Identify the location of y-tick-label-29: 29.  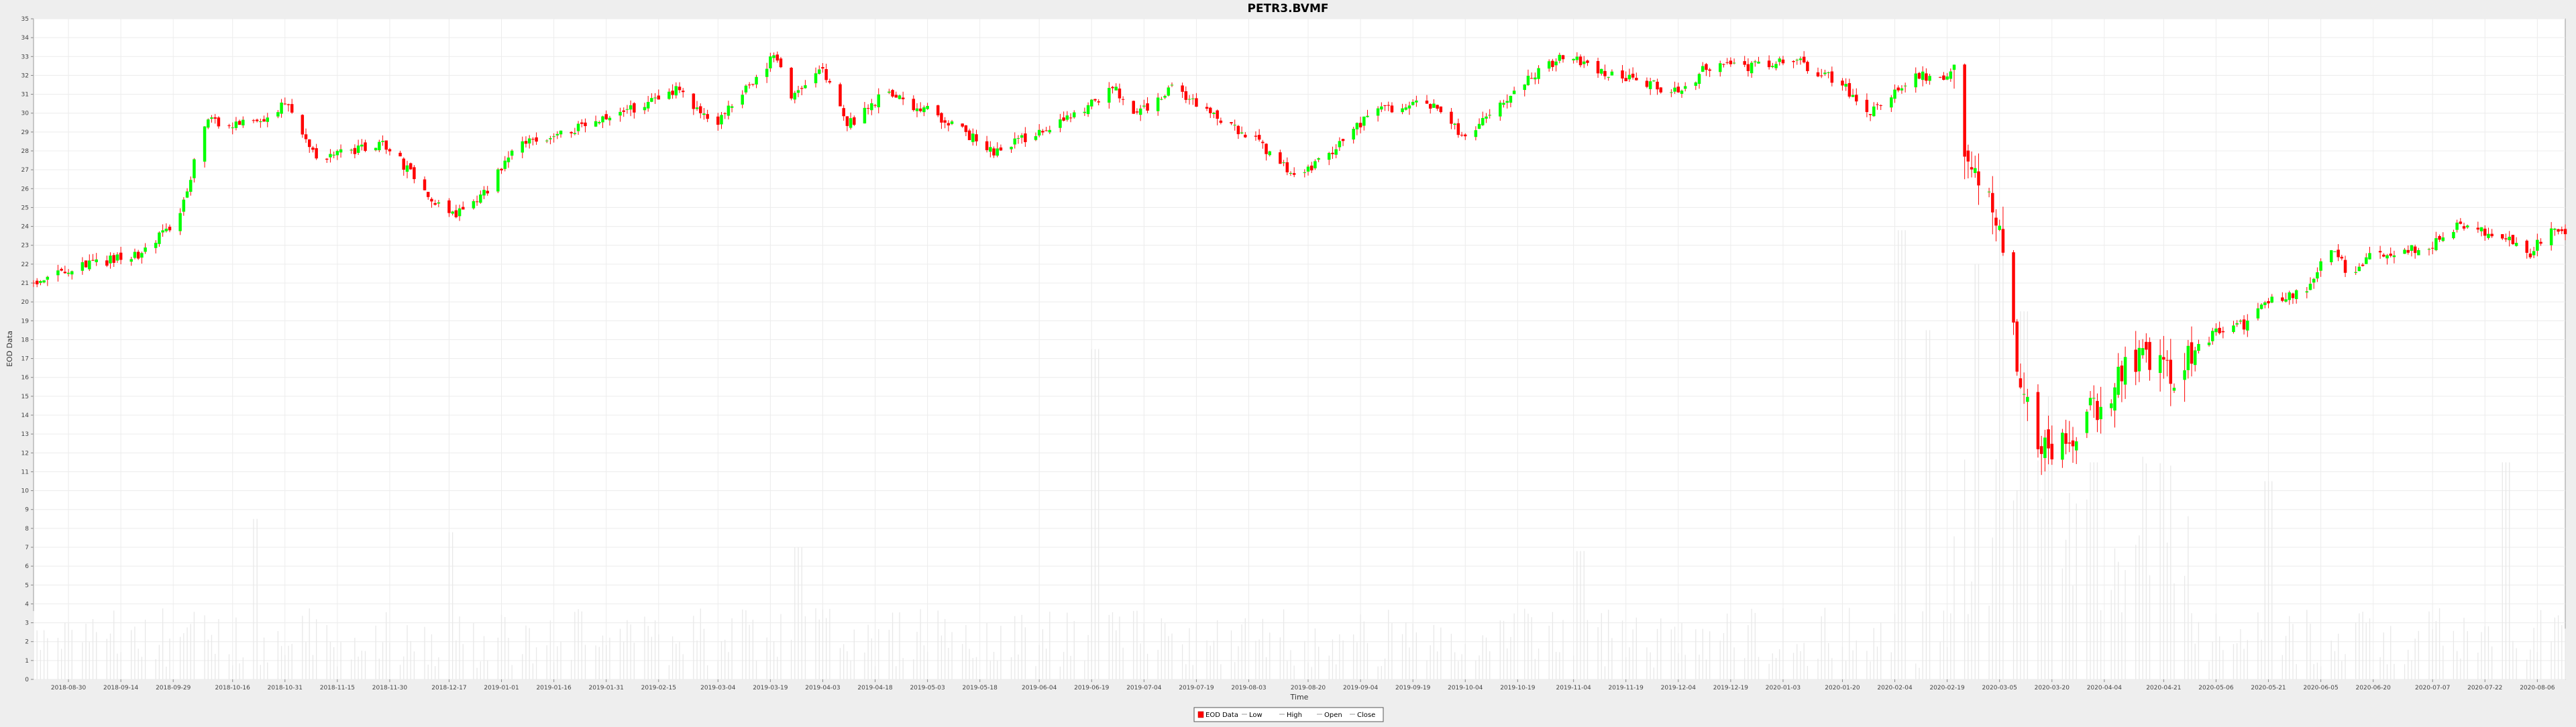
(25, 132).